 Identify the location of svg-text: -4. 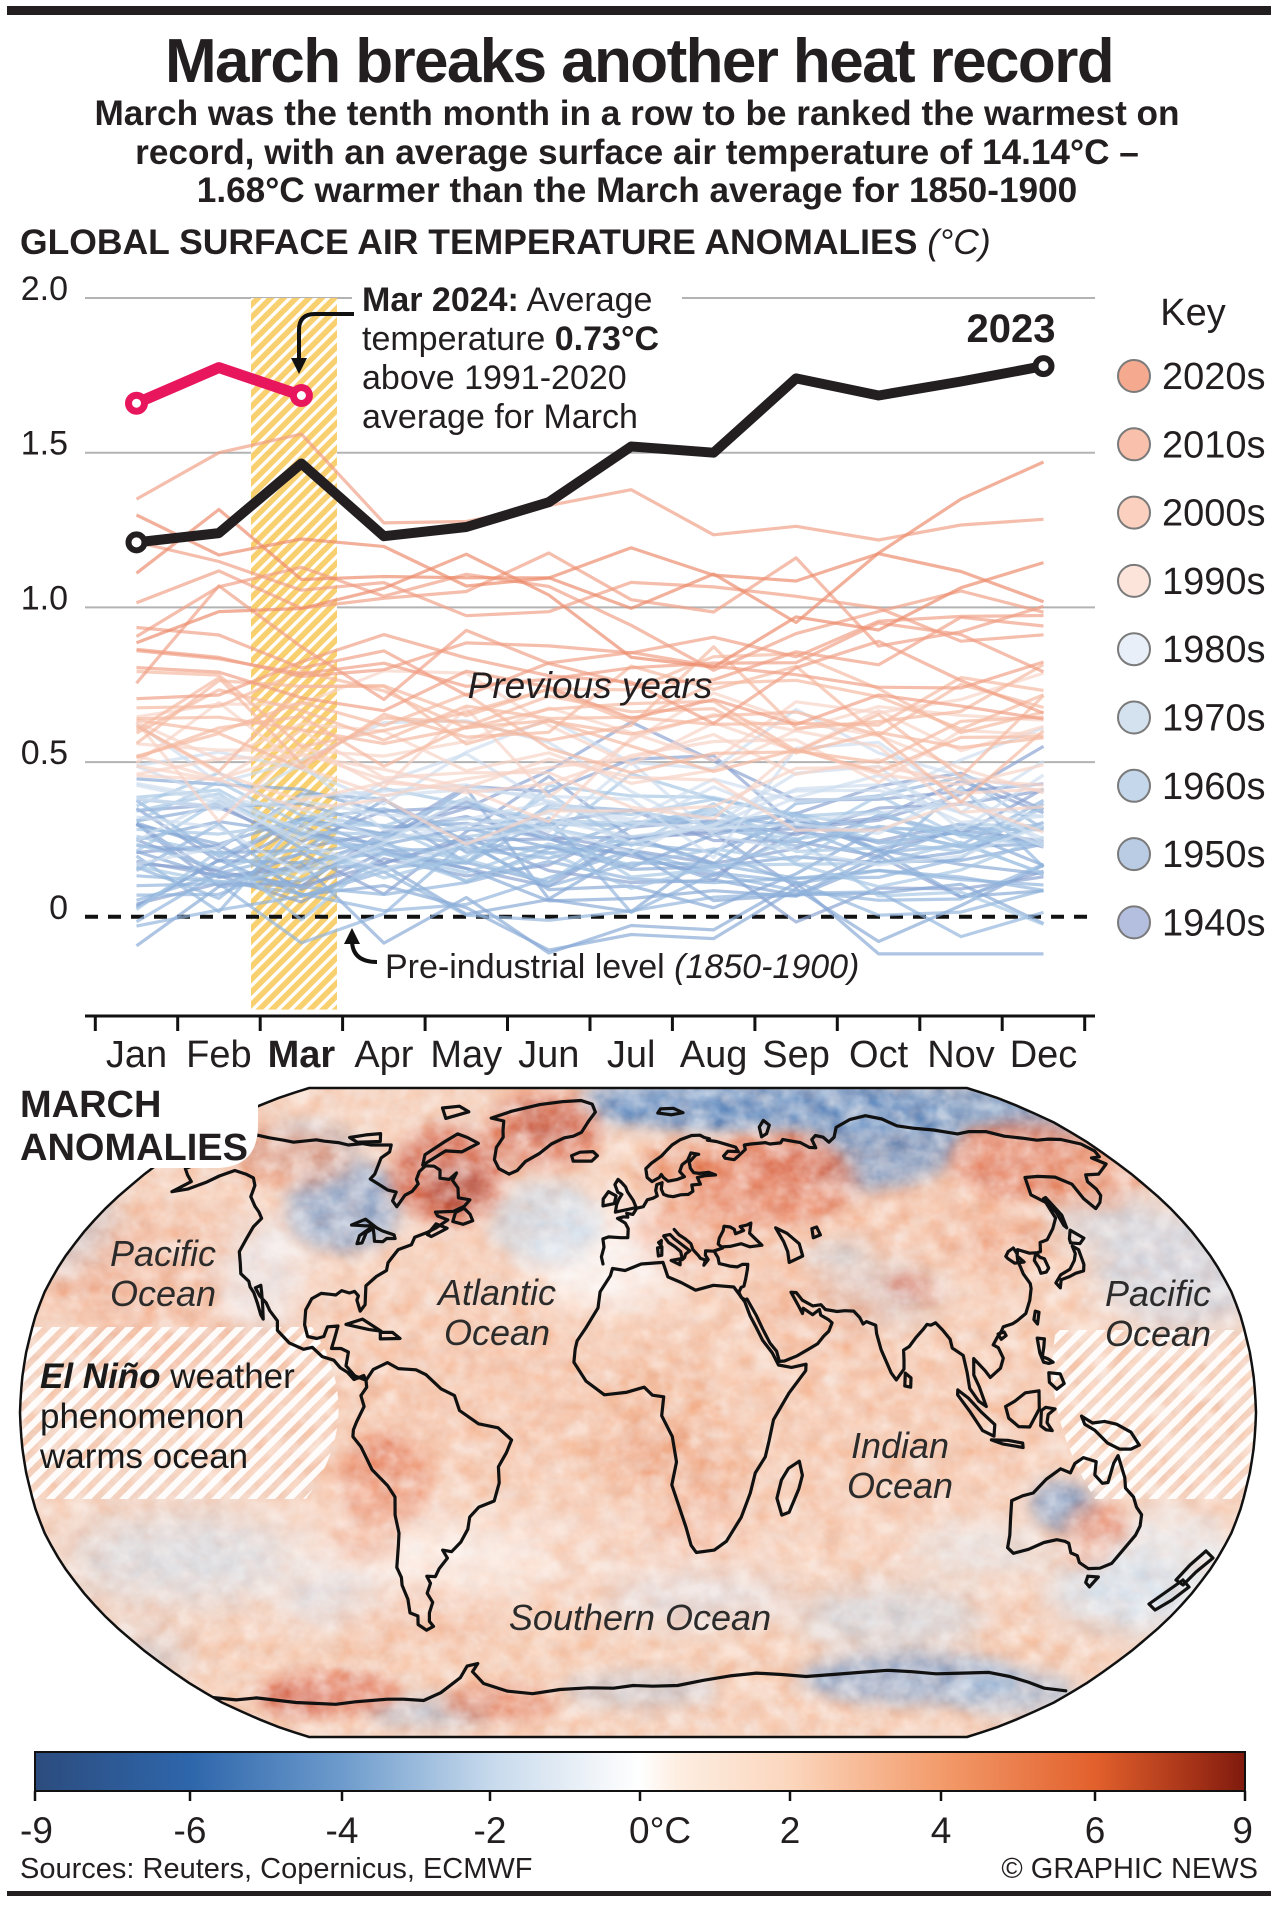
(342, 1830).